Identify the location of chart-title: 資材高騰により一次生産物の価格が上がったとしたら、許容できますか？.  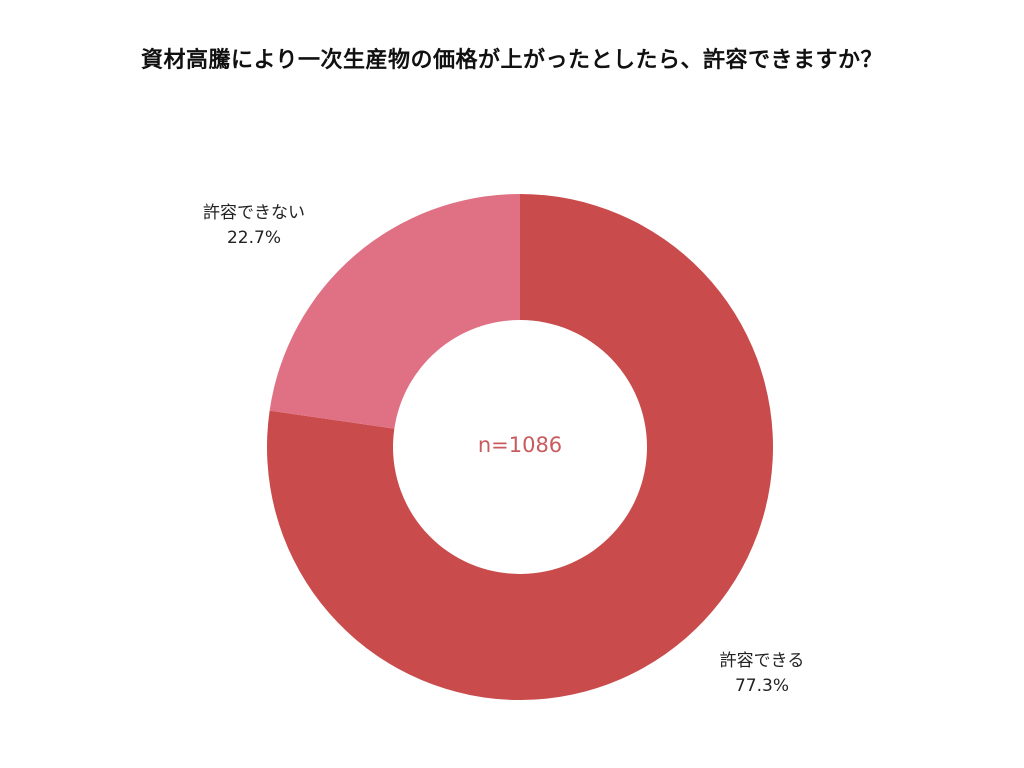
(512, 60).